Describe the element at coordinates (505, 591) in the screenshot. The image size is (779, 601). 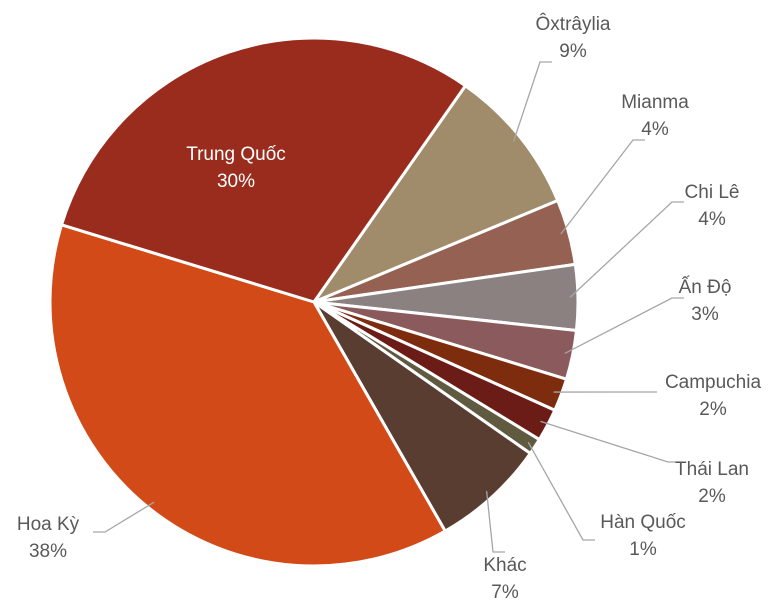
I see `slice-value: 7%` at that location.